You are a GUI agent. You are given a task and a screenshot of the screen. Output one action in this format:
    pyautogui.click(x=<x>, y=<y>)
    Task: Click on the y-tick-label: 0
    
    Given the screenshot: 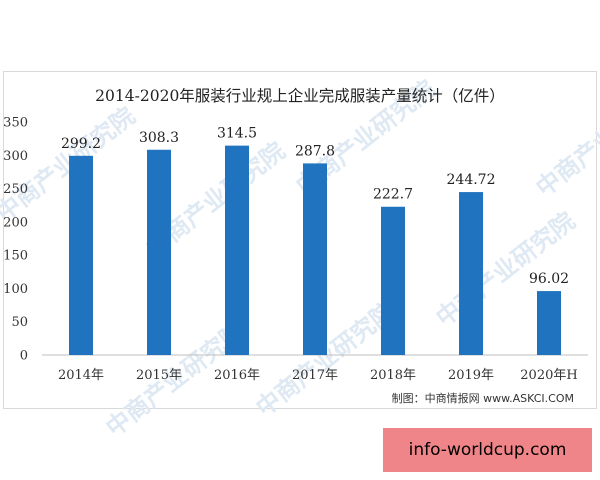 What is the action you would take?
    pyautogui.click(x=24, y=356)
    